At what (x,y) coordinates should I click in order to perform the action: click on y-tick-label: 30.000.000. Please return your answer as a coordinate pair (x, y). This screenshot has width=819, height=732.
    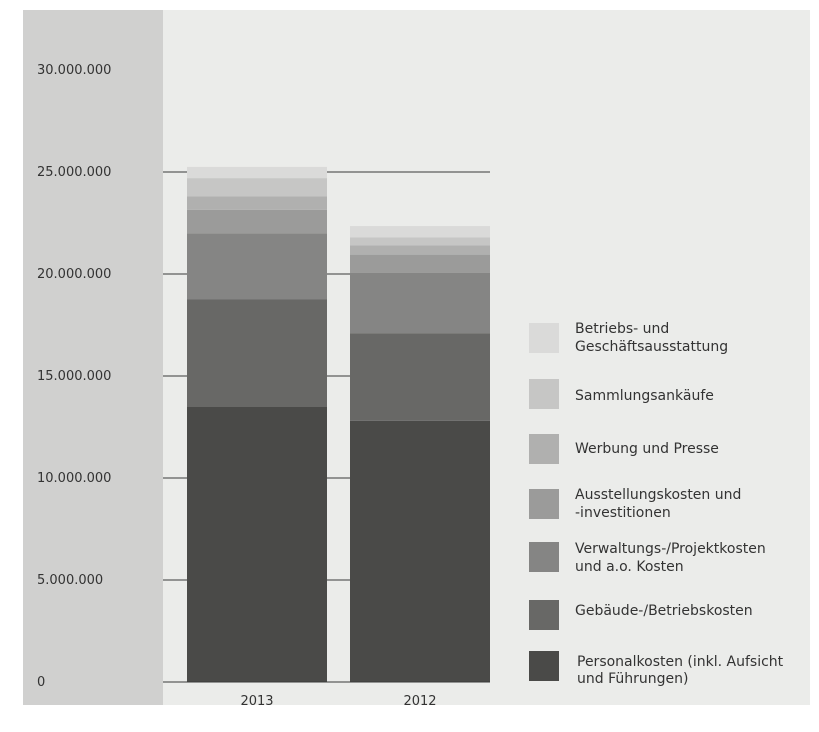
    Looking at the image, I should click on (74, 70).